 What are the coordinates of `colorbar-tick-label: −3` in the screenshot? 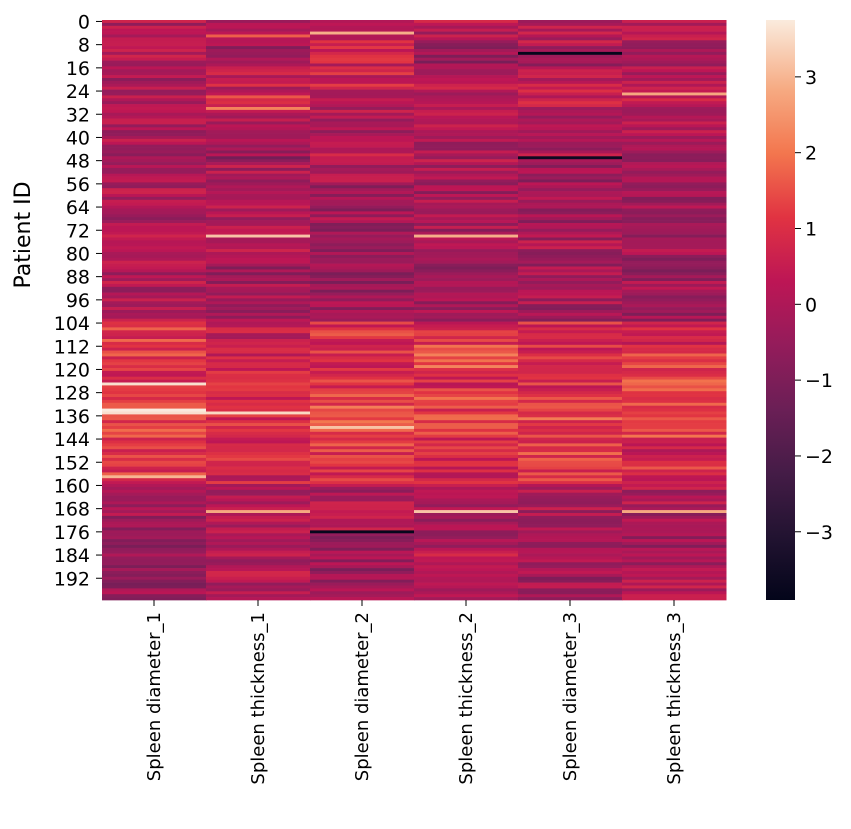 It's located at (819, 533).